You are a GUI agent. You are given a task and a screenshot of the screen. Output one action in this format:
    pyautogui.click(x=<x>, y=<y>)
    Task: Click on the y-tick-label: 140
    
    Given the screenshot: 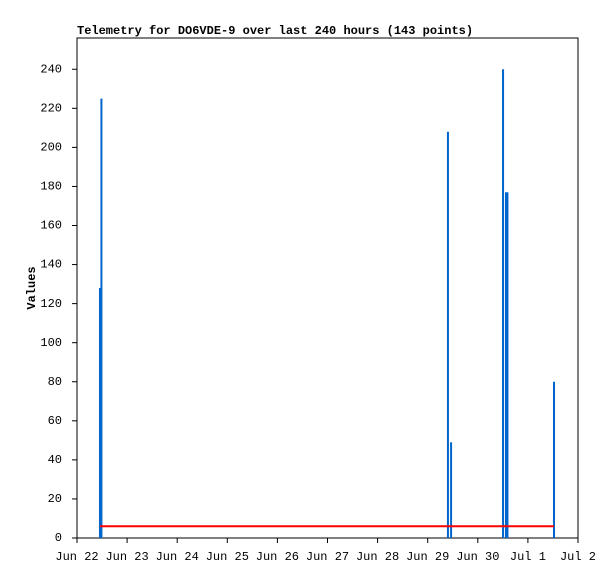 What is the action you would take?
    pyautogui.click(x=51, y=265)
    